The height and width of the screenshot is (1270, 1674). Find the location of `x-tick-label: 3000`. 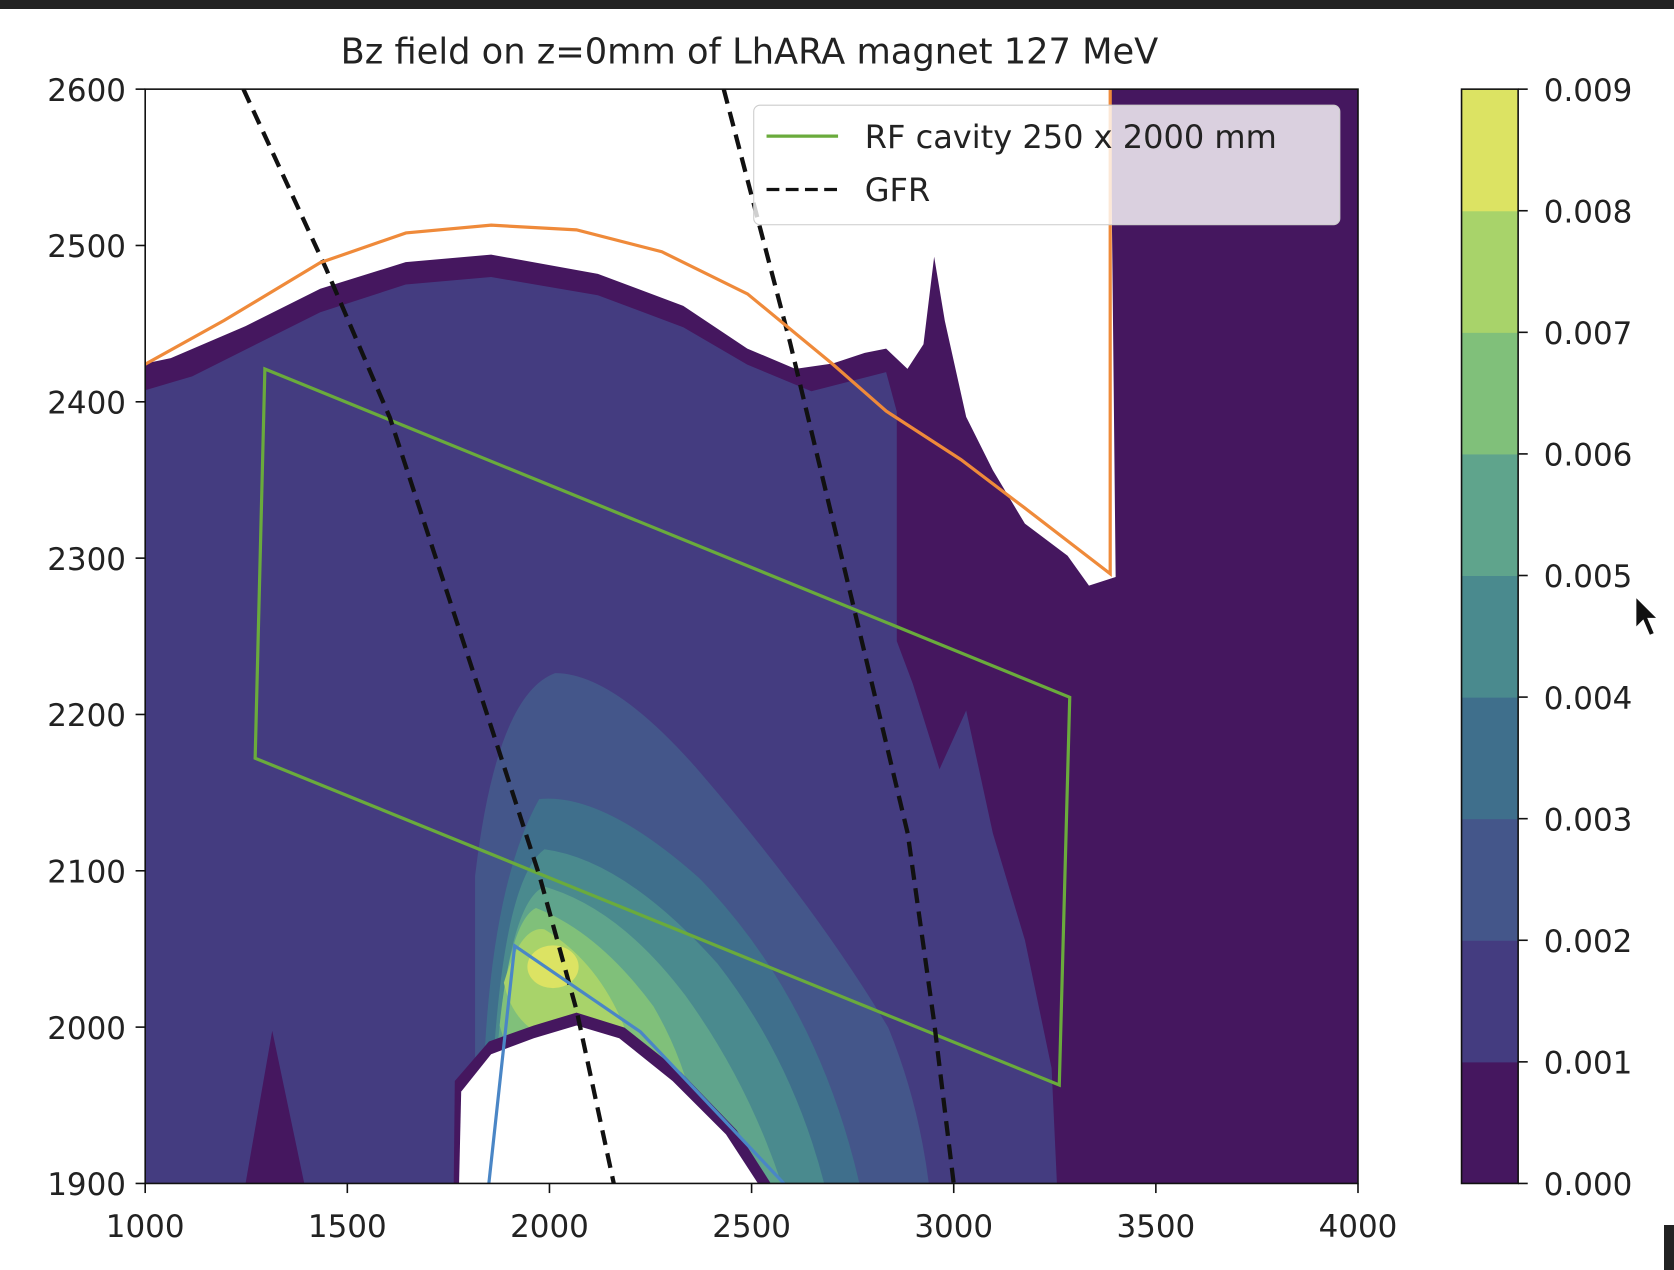

x-tick-label: 3000 is located at coordinates (953, 1227).